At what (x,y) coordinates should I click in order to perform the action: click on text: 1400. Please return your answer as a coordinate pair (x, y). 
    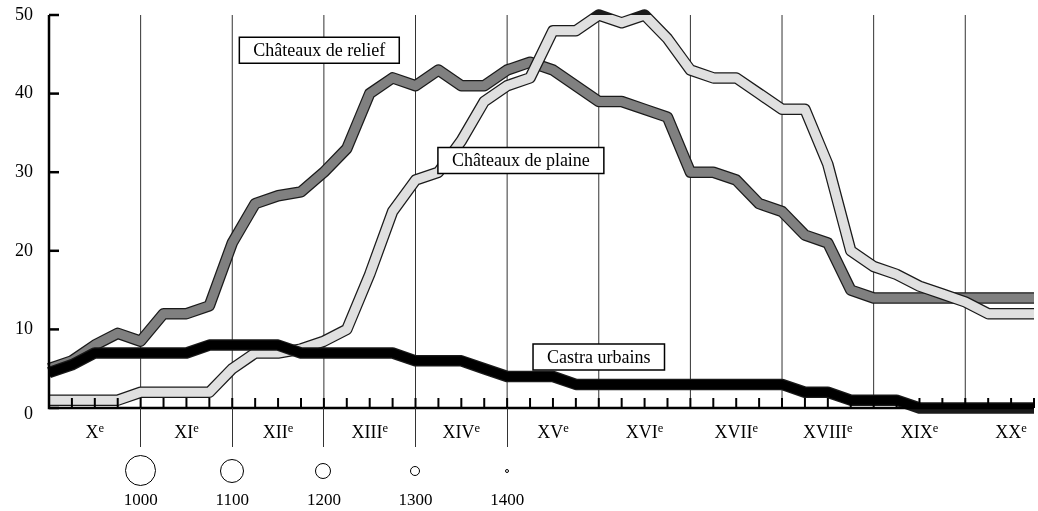
    Looking at the image, I should click on (507, 500).